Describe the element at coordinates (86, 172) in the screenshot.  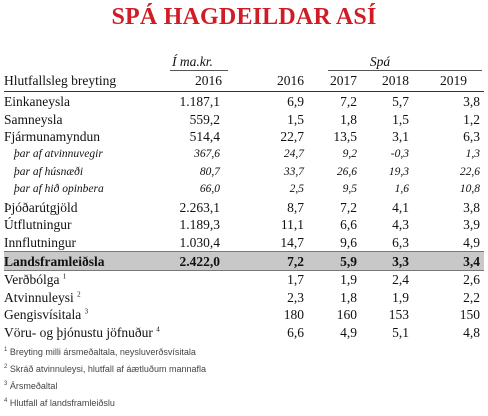
I see `row-label-cell: þar af húsnæði` at that location.